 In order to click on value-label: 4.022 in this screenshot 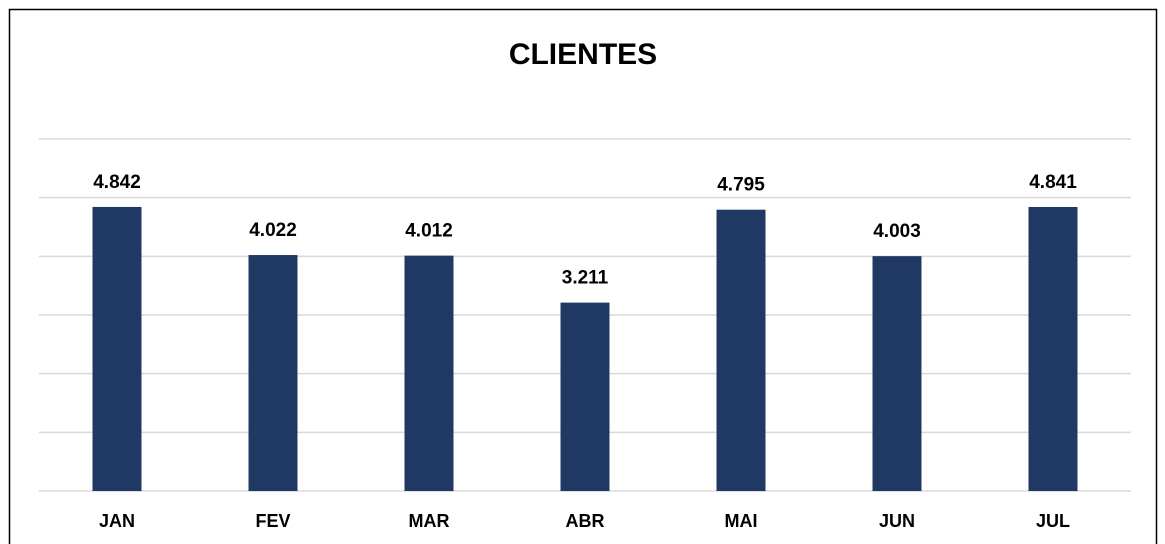, I will do `click(273, 230)`.